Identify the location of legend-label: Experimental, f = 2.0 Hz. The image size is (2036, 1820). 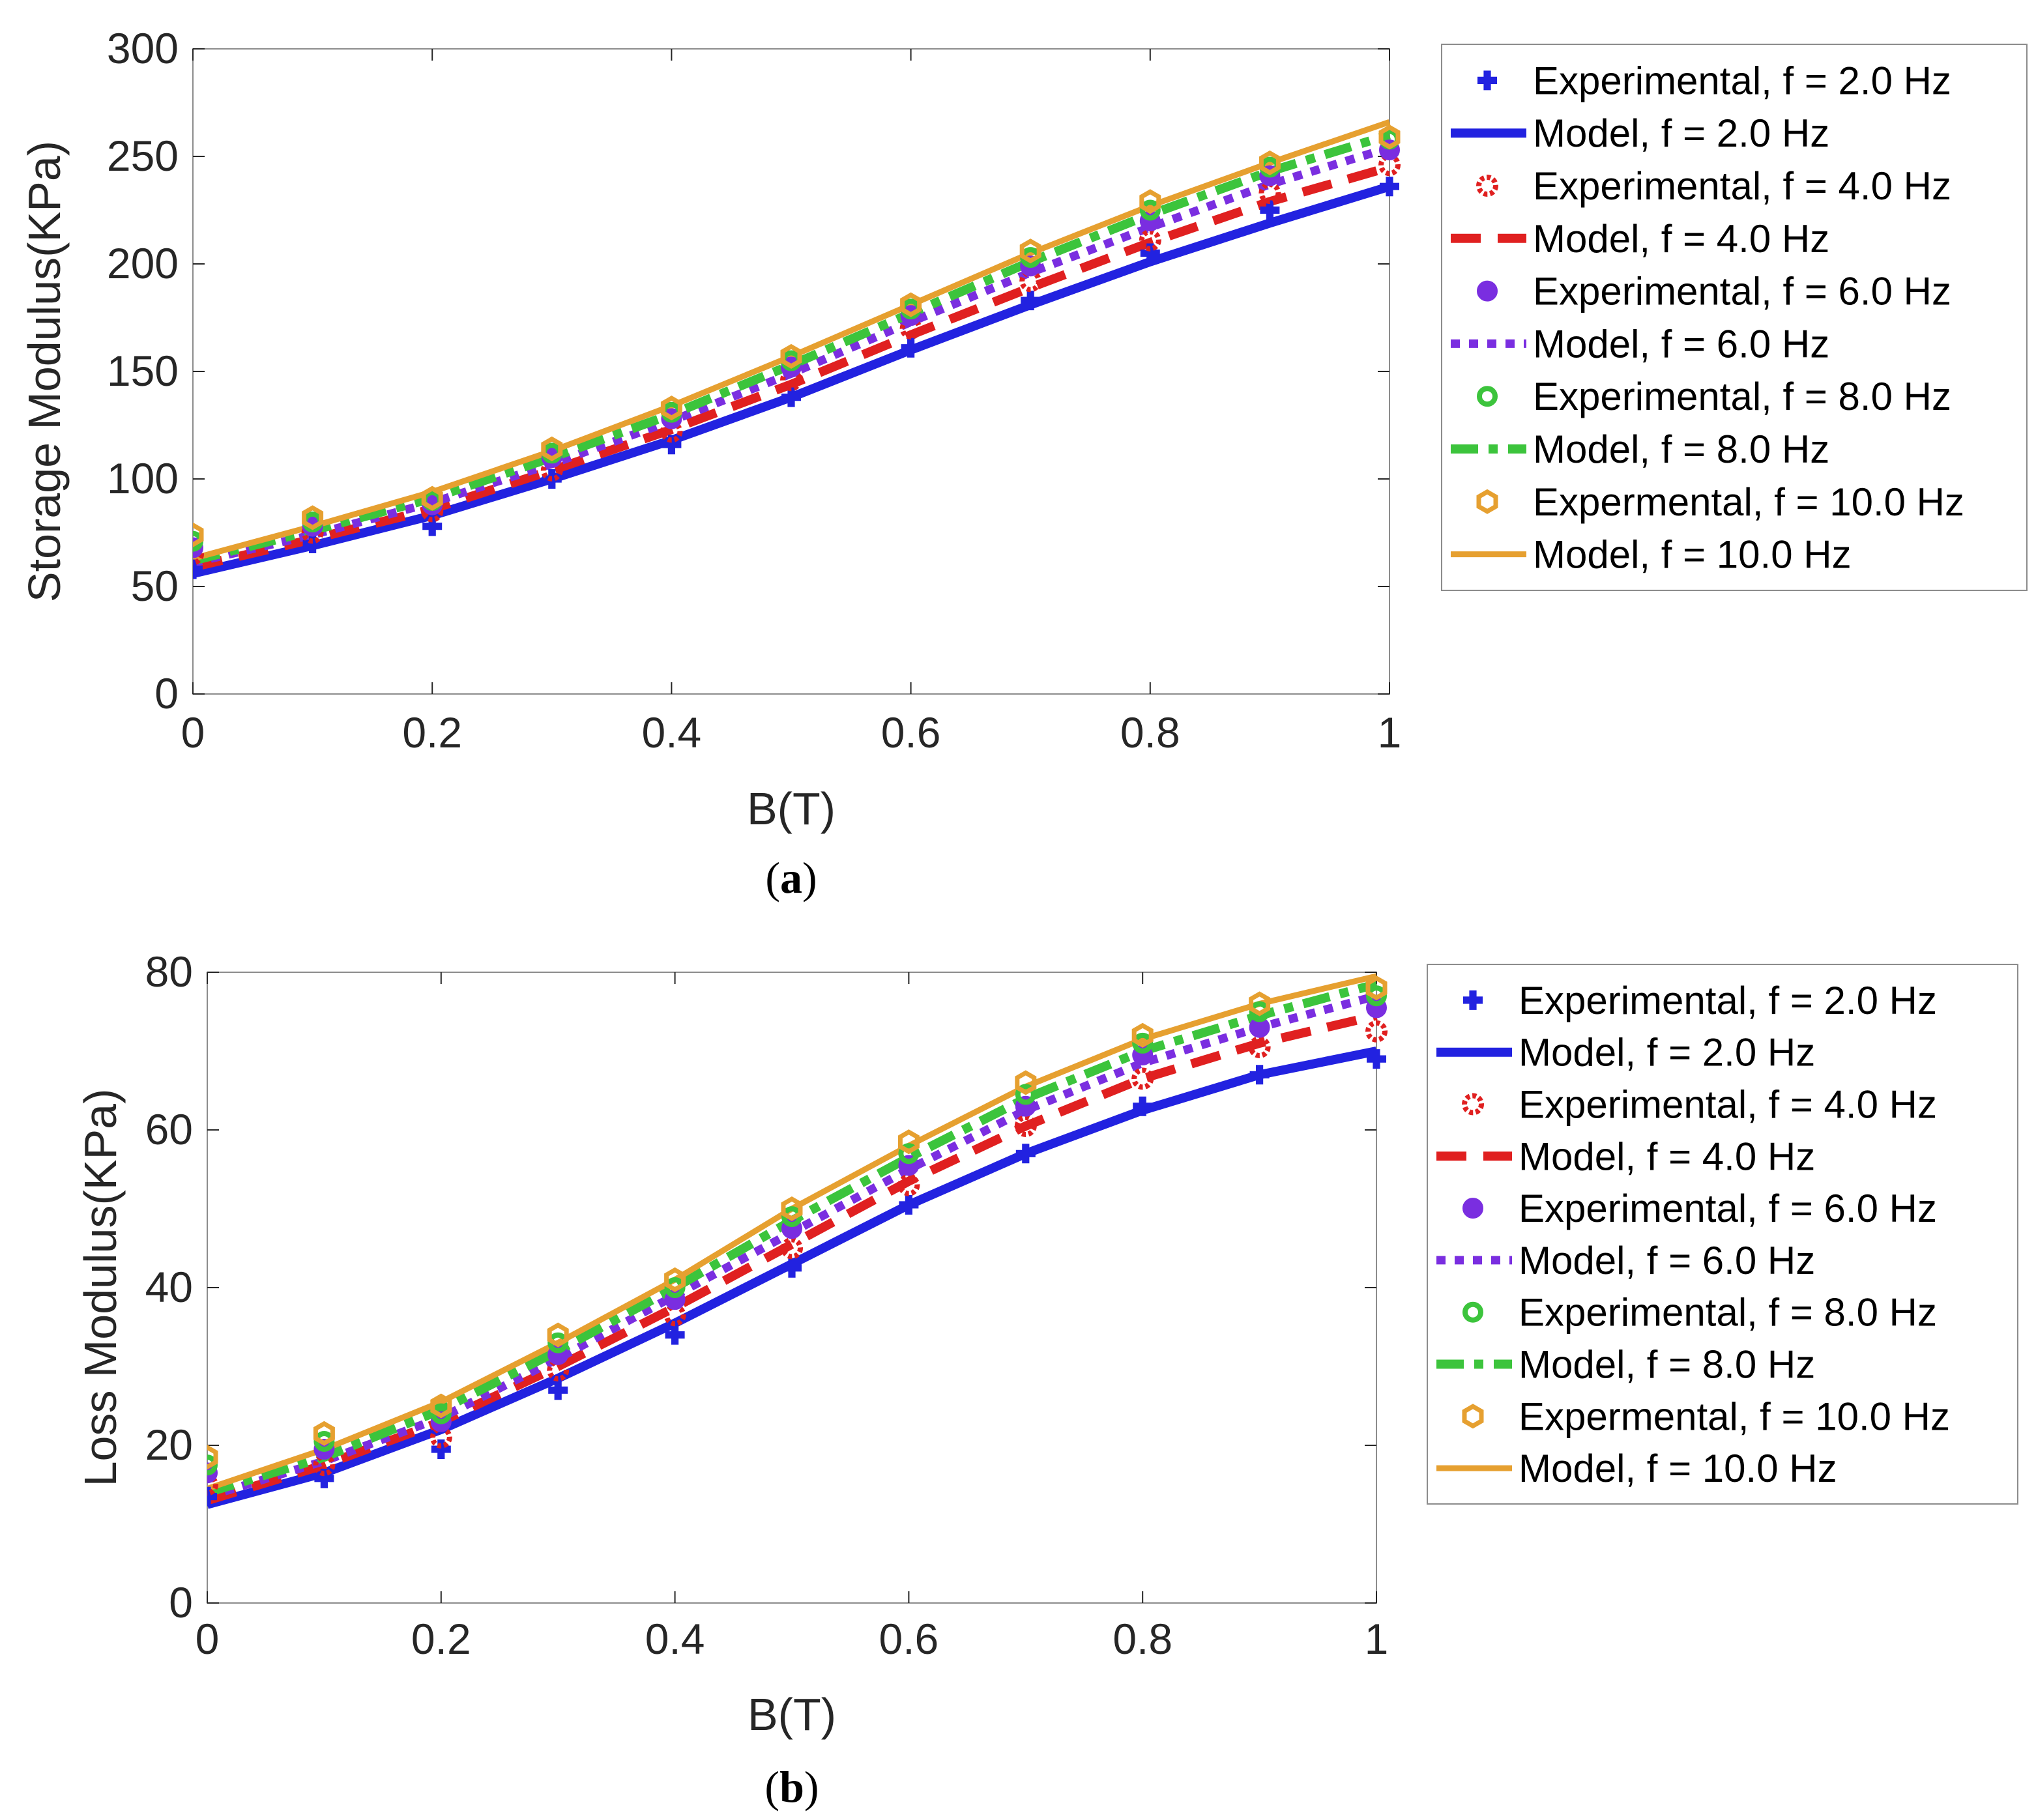
(1728, 1000).